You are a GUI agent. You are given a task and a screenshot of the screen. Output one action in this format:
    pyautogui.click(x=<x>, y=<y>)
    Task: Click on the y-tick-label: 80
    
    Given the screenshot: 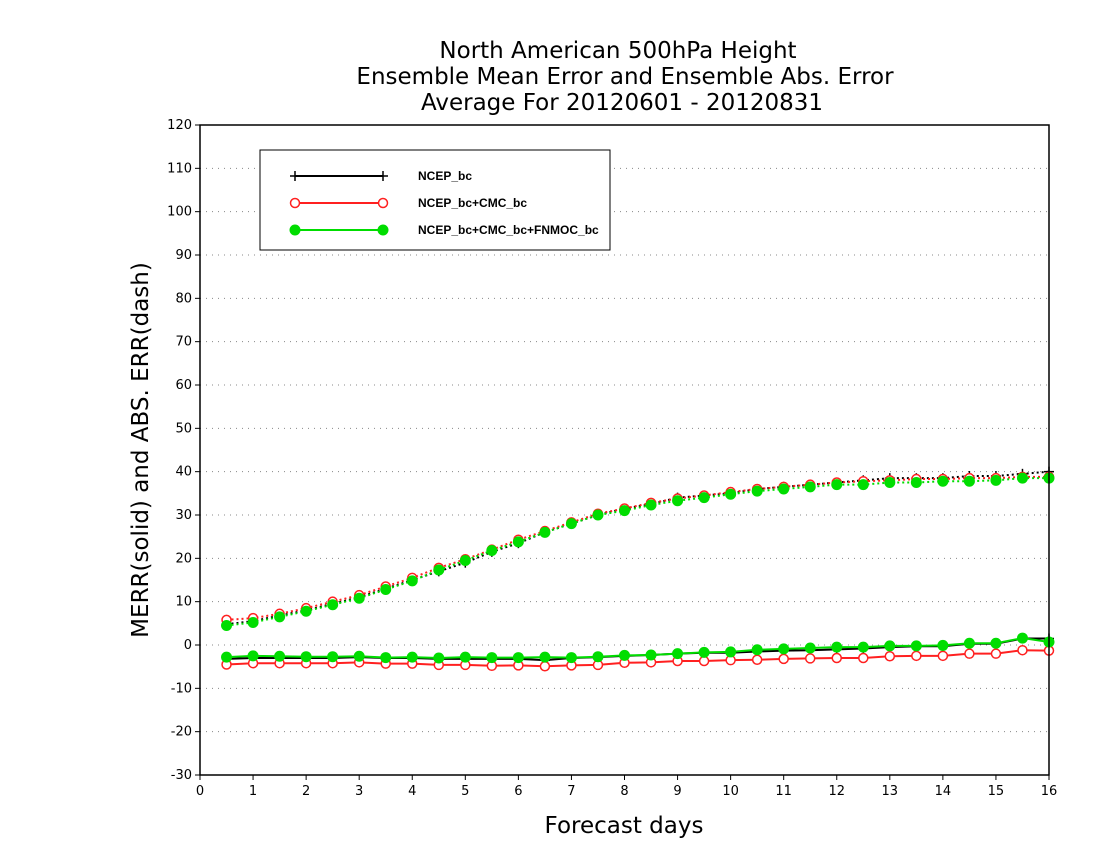 What is the action you would take?
    pyautogui.click(x=183, y=298)
    